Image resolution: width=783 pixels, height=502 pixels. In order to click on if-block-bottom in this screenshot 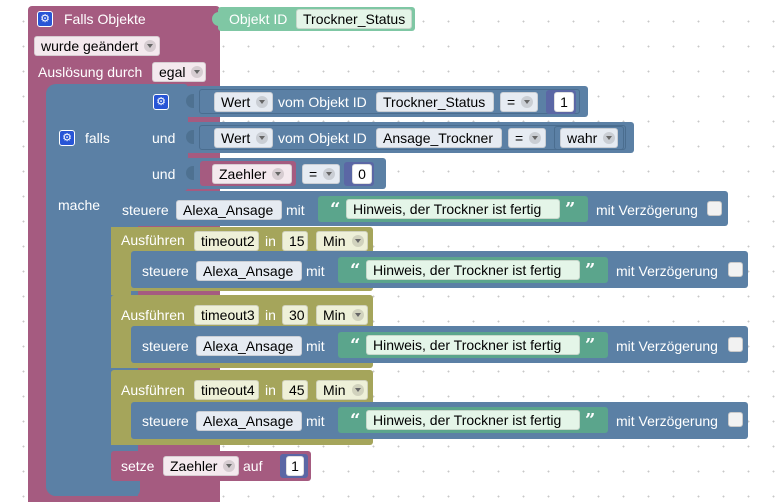, I will do `click(93, 486)`.